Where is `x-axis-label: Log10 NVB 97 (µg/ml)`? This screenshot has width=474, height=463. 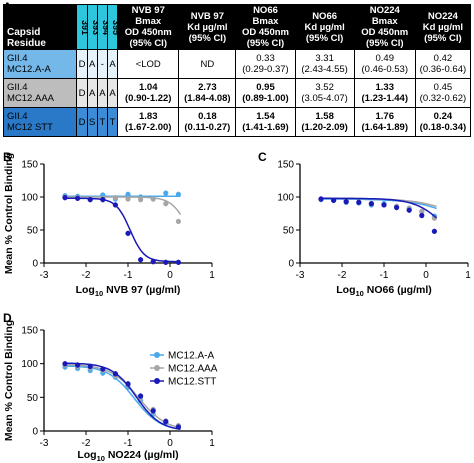
x-axis-label: Log10 NVB 97 (µg/ml) is located at coordinates (128, 291).